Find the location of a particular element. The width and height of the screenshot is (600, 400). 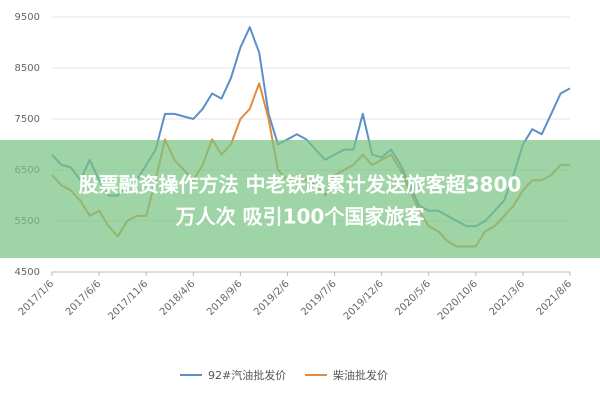

x-tick-label: 2021/3/6 is located at coordinates (508, 298).